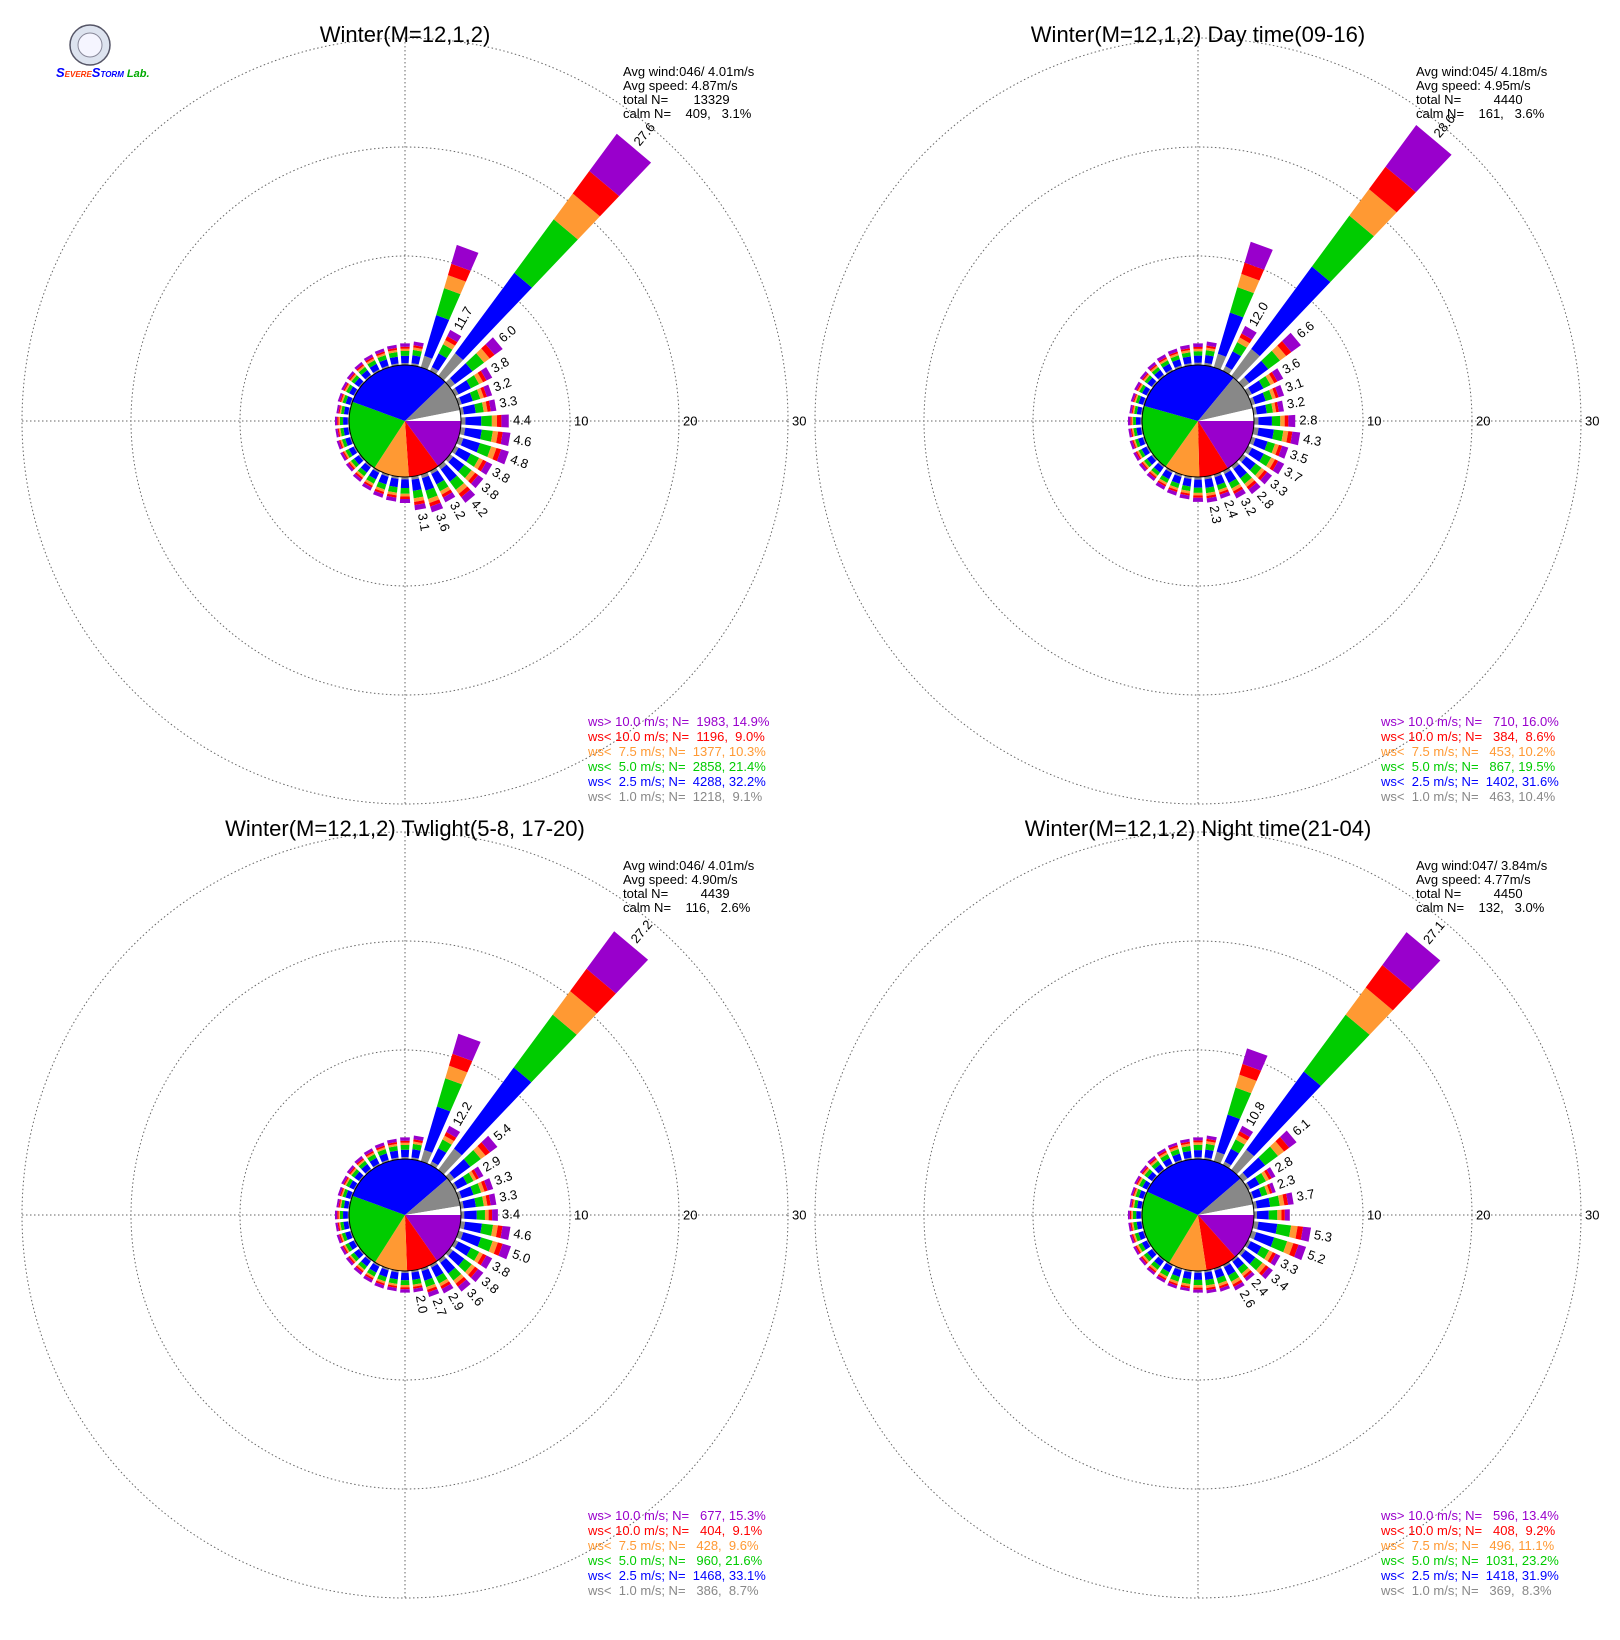 Image resolution: width=1620 pixels, height=1640 pixels. I want to click on legend-entry: ws< 5.0 m/s; N= 1031, 23.2%, so click(1469, 1560).